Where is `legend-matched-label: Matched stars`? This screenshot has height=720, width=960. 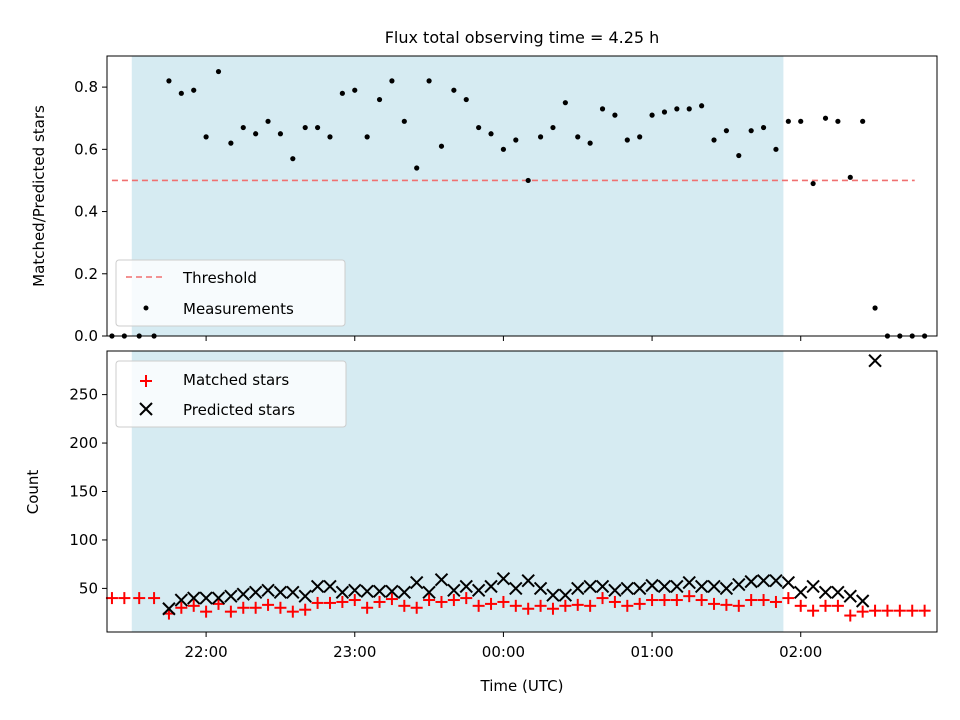 legend-matched-label: Matched stars is located at coordinates (236, 380).